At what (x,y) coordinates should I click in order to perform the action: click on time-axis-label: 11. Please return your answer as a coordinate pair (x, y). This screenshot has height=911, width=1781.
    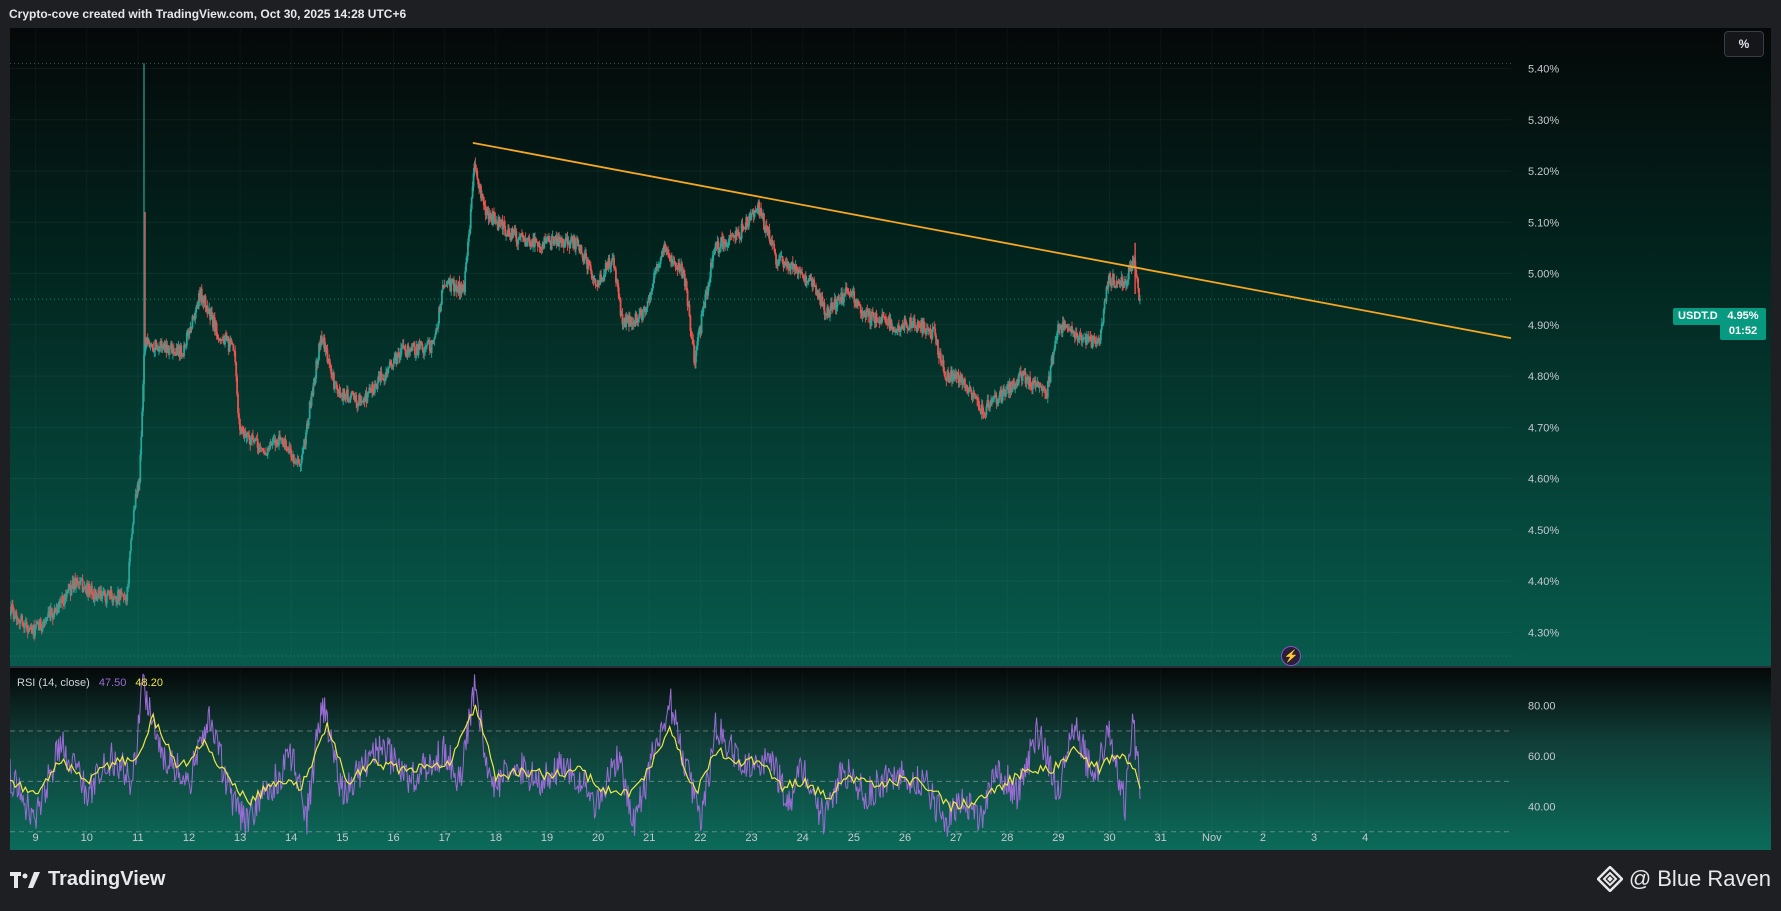
    Looking at the image, I should click on (137, 838).